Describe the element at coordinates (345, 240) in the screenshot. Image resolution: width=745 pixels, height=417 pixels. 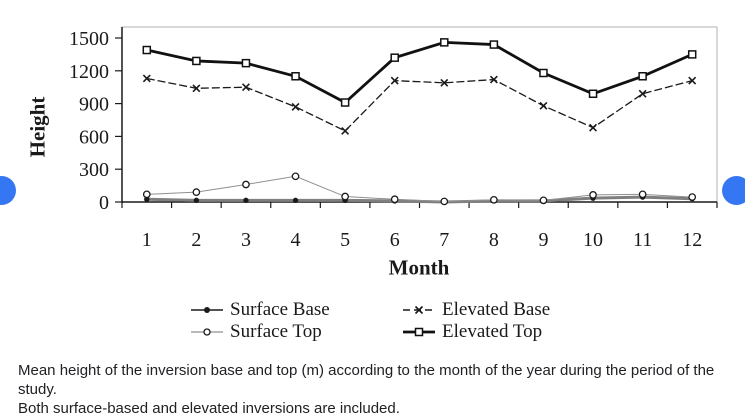
I see `svg-text: 5` at that location.